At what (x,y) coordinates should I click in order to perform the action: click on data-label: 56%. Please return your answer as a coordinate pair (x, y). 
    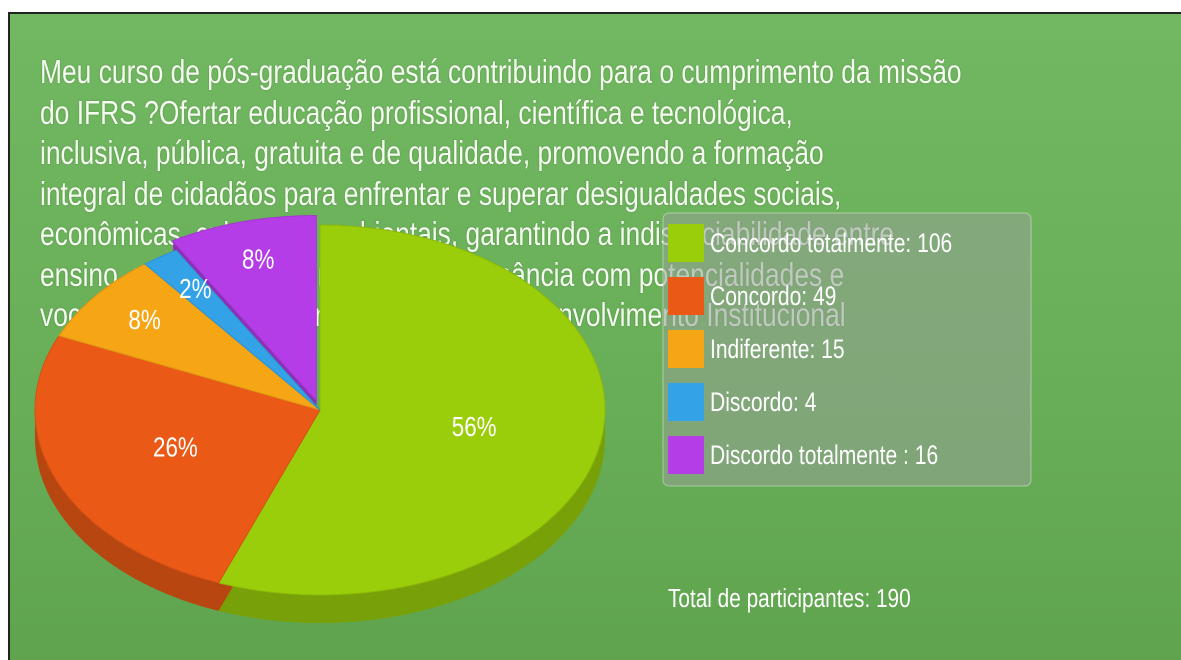
    Looking at the image, I should click on (474, 427).